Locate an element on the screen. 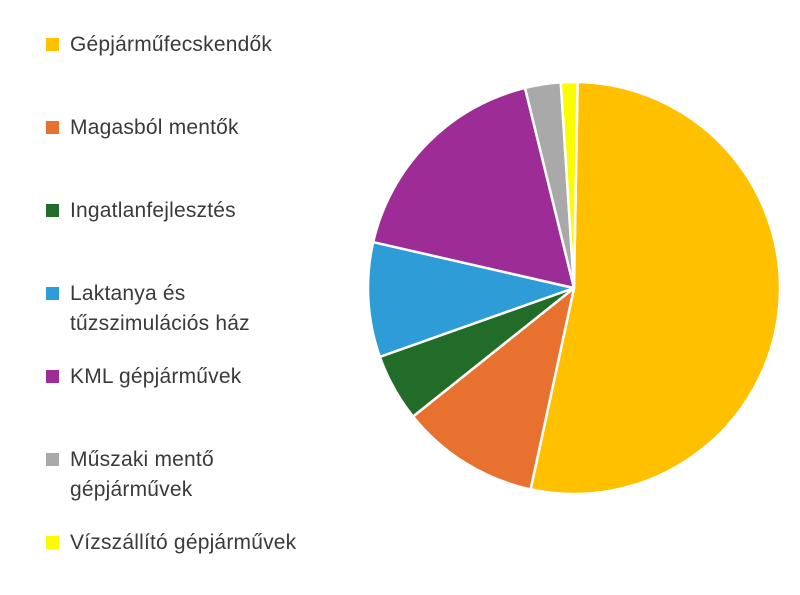 This screenshot has height=595, width=800. legend-item-laktanya-tuzszimulacios-haz: Laktanya és tűzszimulációs ház is located at coordinates (148, 309).